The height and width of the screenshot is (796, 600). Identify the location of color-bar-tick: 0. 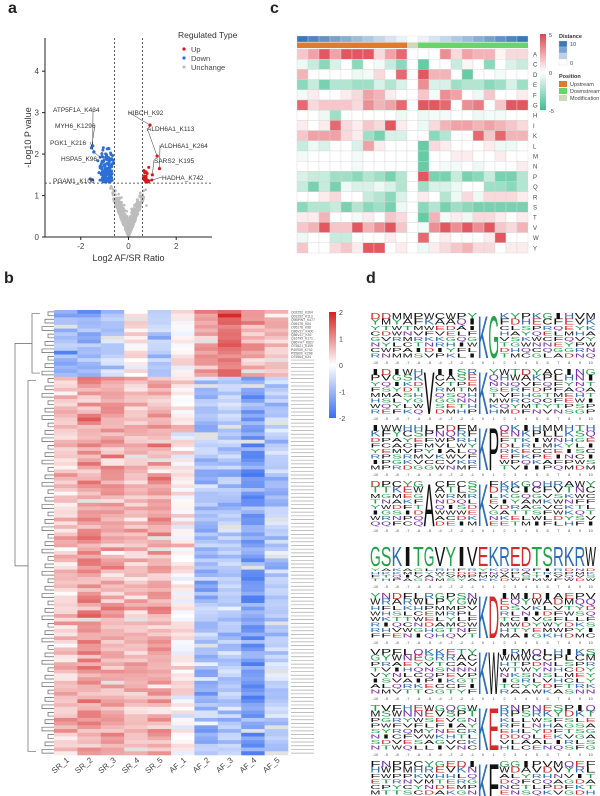
(550, 74).